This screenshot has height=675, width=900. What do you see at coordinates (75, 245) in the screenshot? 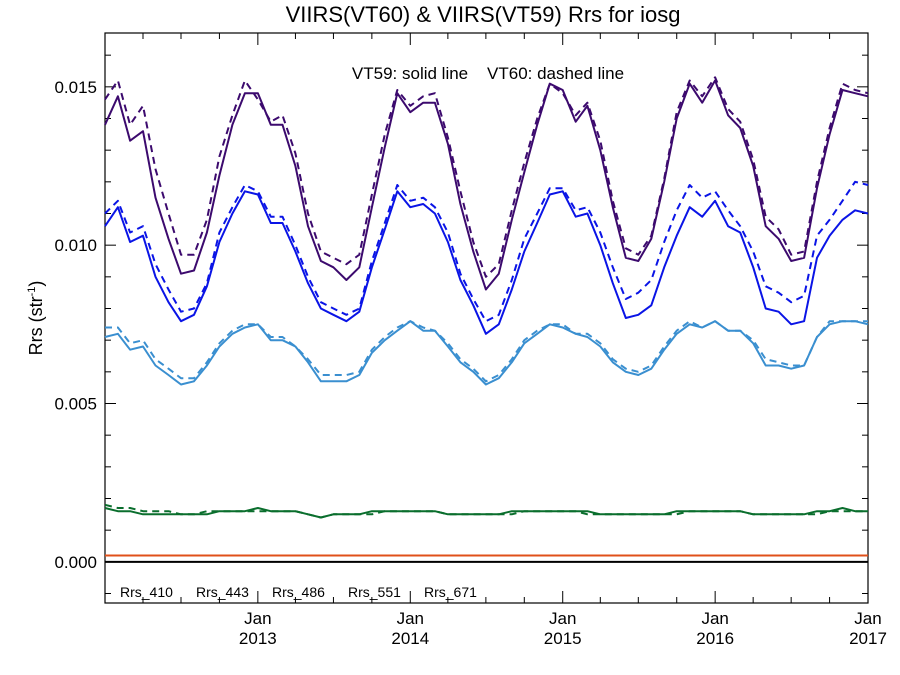
I see `y-tick-label: 0.010` at bounding box center [75, 245].